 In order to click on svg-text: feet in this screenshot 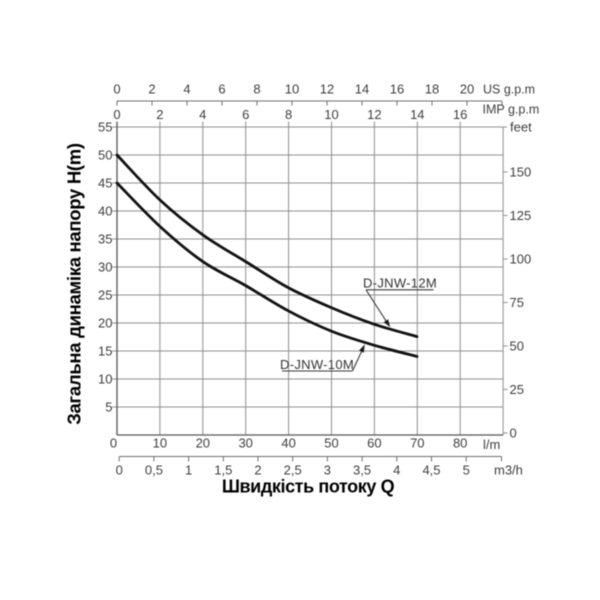, I will do `click(521, 127)`.